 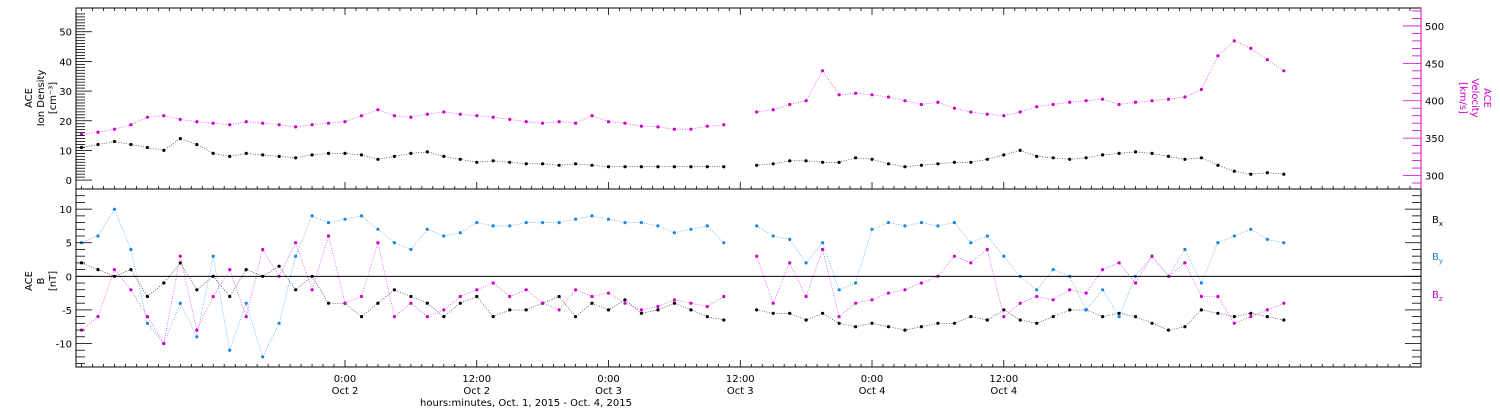 What do you see at coordinates (41, 98) in the screenshot?
I see `top-left-ylabel-line-2: Ion Density` at bounding box center [41, 98].